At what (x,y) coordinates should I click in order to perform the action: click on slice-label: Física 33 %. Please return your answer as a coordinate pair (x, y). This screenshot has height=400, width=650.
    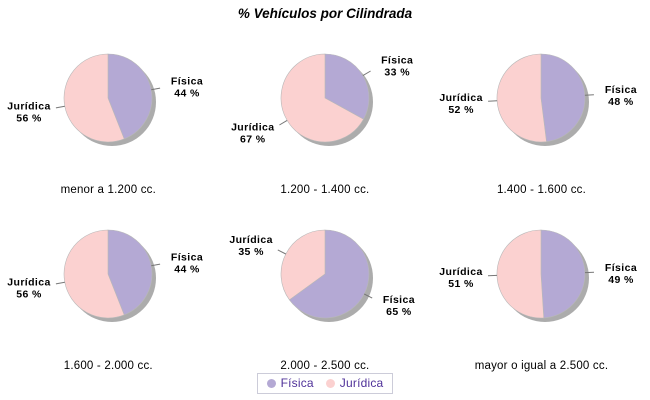
    Looking at the image, I should click on (397, 66).